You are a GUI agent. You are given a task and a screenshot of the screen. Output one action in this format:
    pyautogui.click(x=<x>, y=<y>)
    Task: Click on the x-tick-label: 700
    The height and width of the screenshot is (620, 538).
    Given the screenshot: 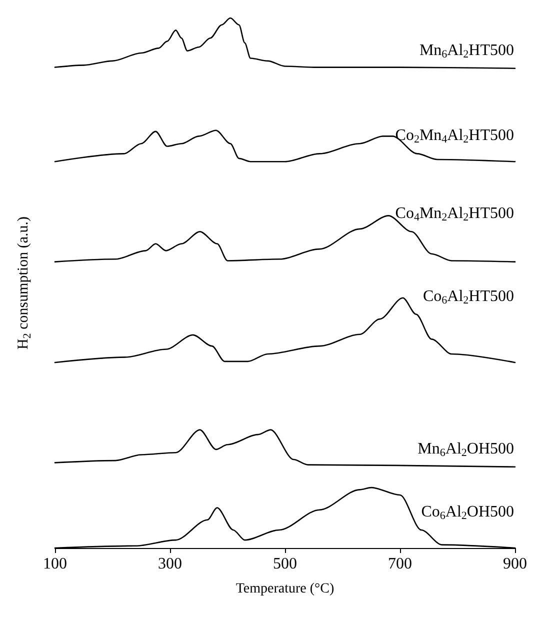 What is the action you would take?
    pyautogui.click(x=400, y=564)
    